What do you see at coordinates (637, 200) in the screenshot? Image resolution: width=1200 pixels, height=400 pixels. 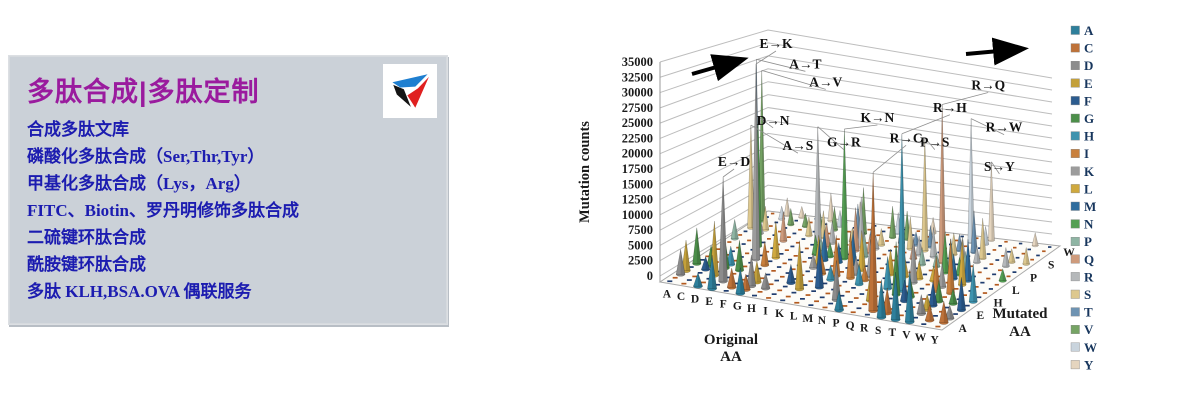 I see `svg-text: 12500` at bounding box center [637, 200].